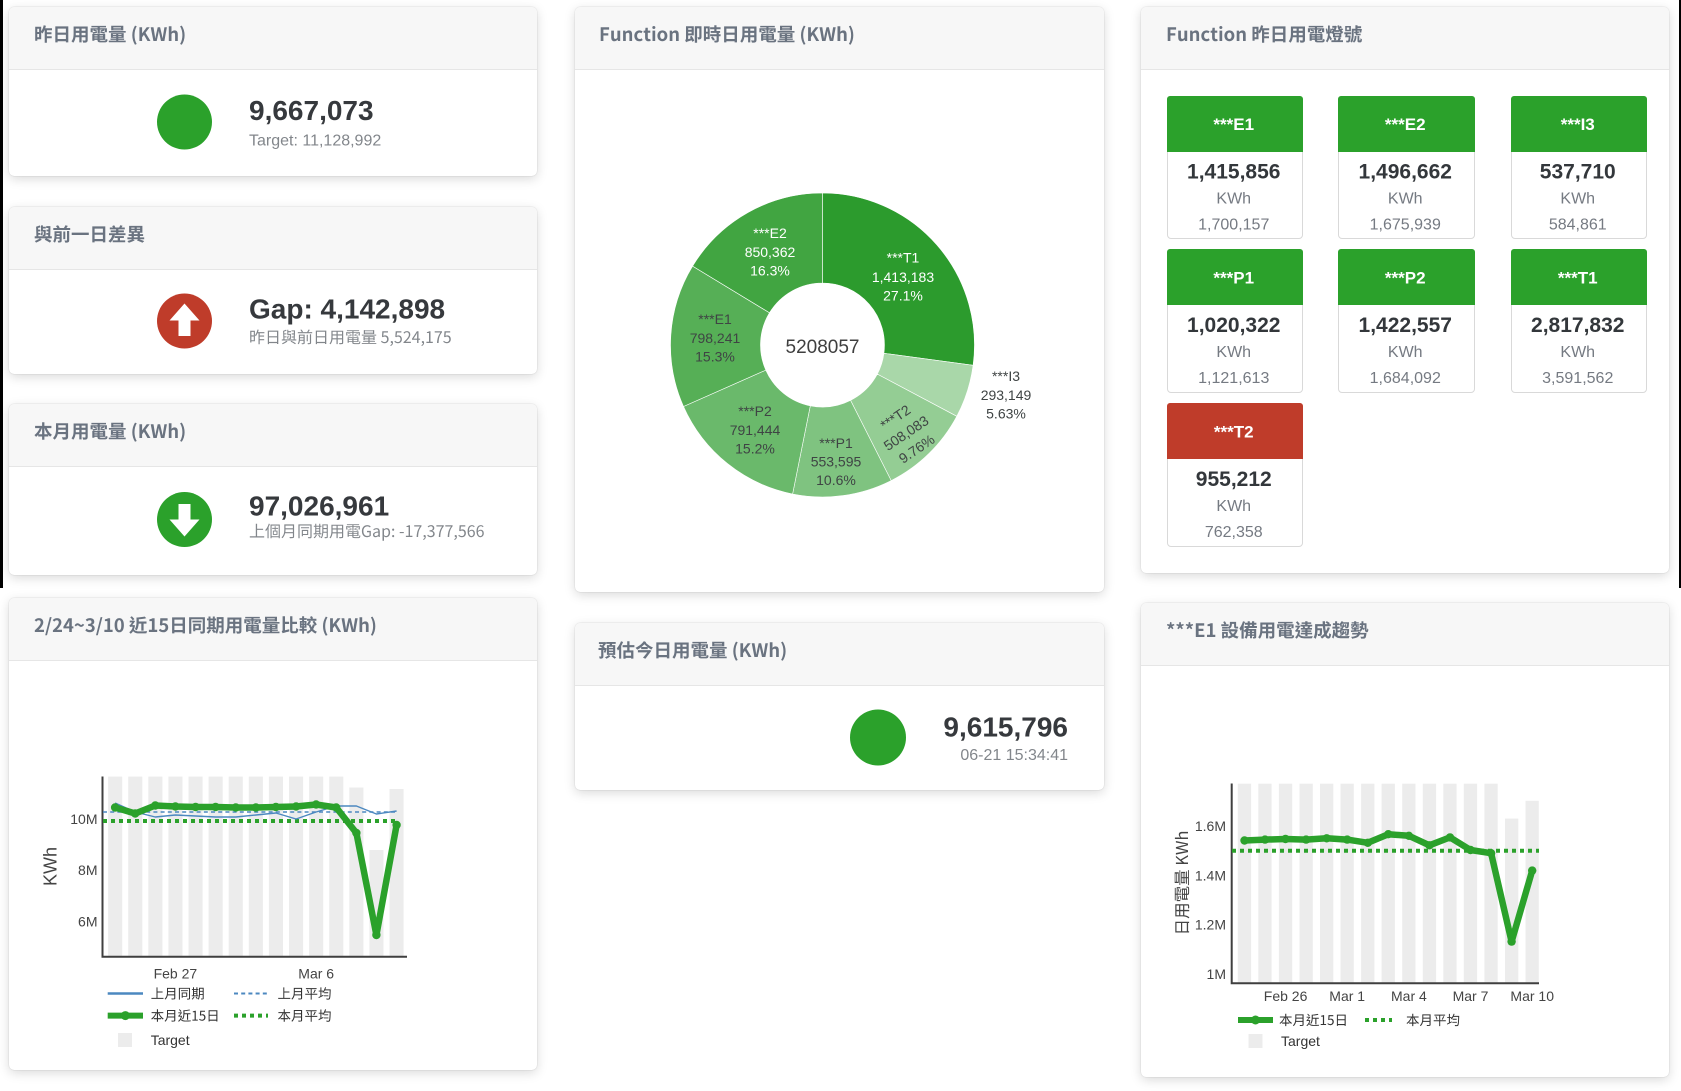 This screenshot has height=1091, width=1681. I want to click on svg-text: 1,675,939, so click(1405, 225).